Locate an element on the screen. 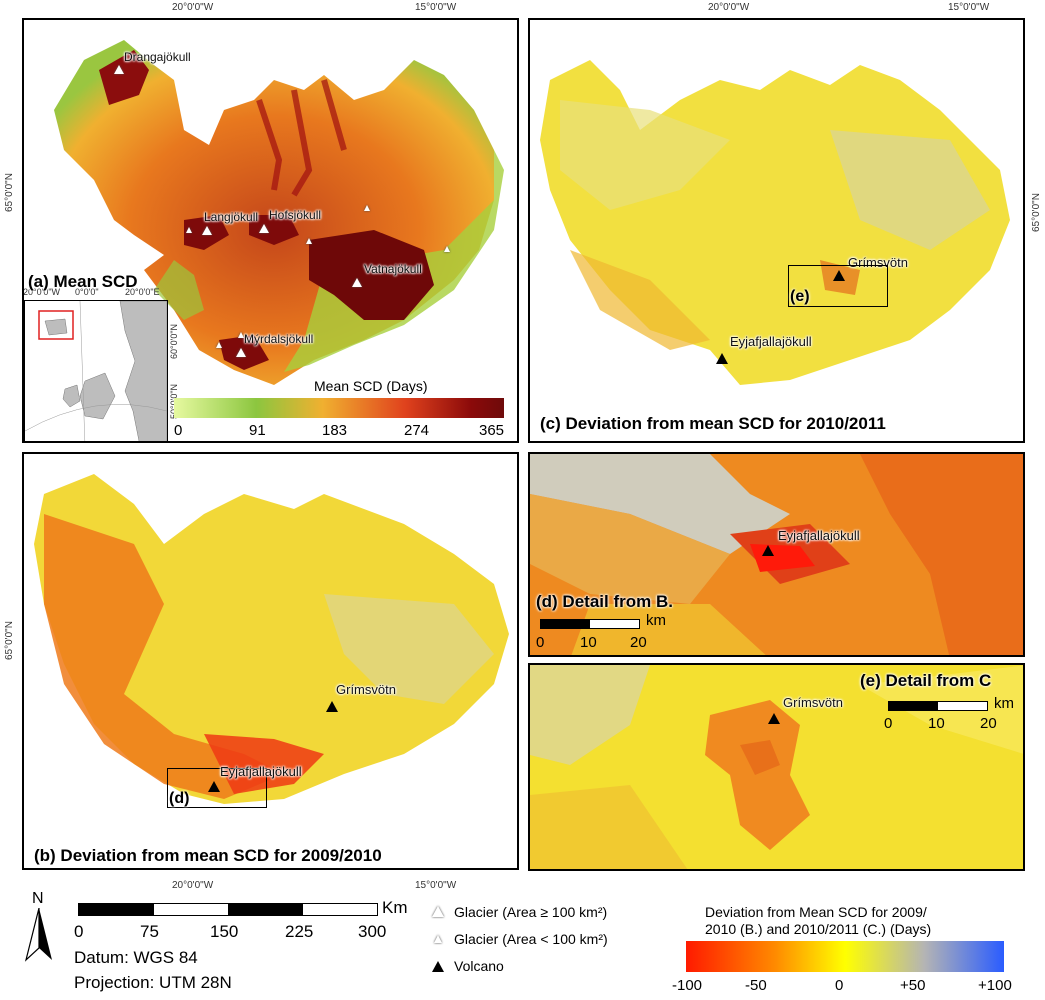 This screenshot has width=1045, height=1000. lon-label-top-right: 15°0'0"W is located at coordinates (436, 7).